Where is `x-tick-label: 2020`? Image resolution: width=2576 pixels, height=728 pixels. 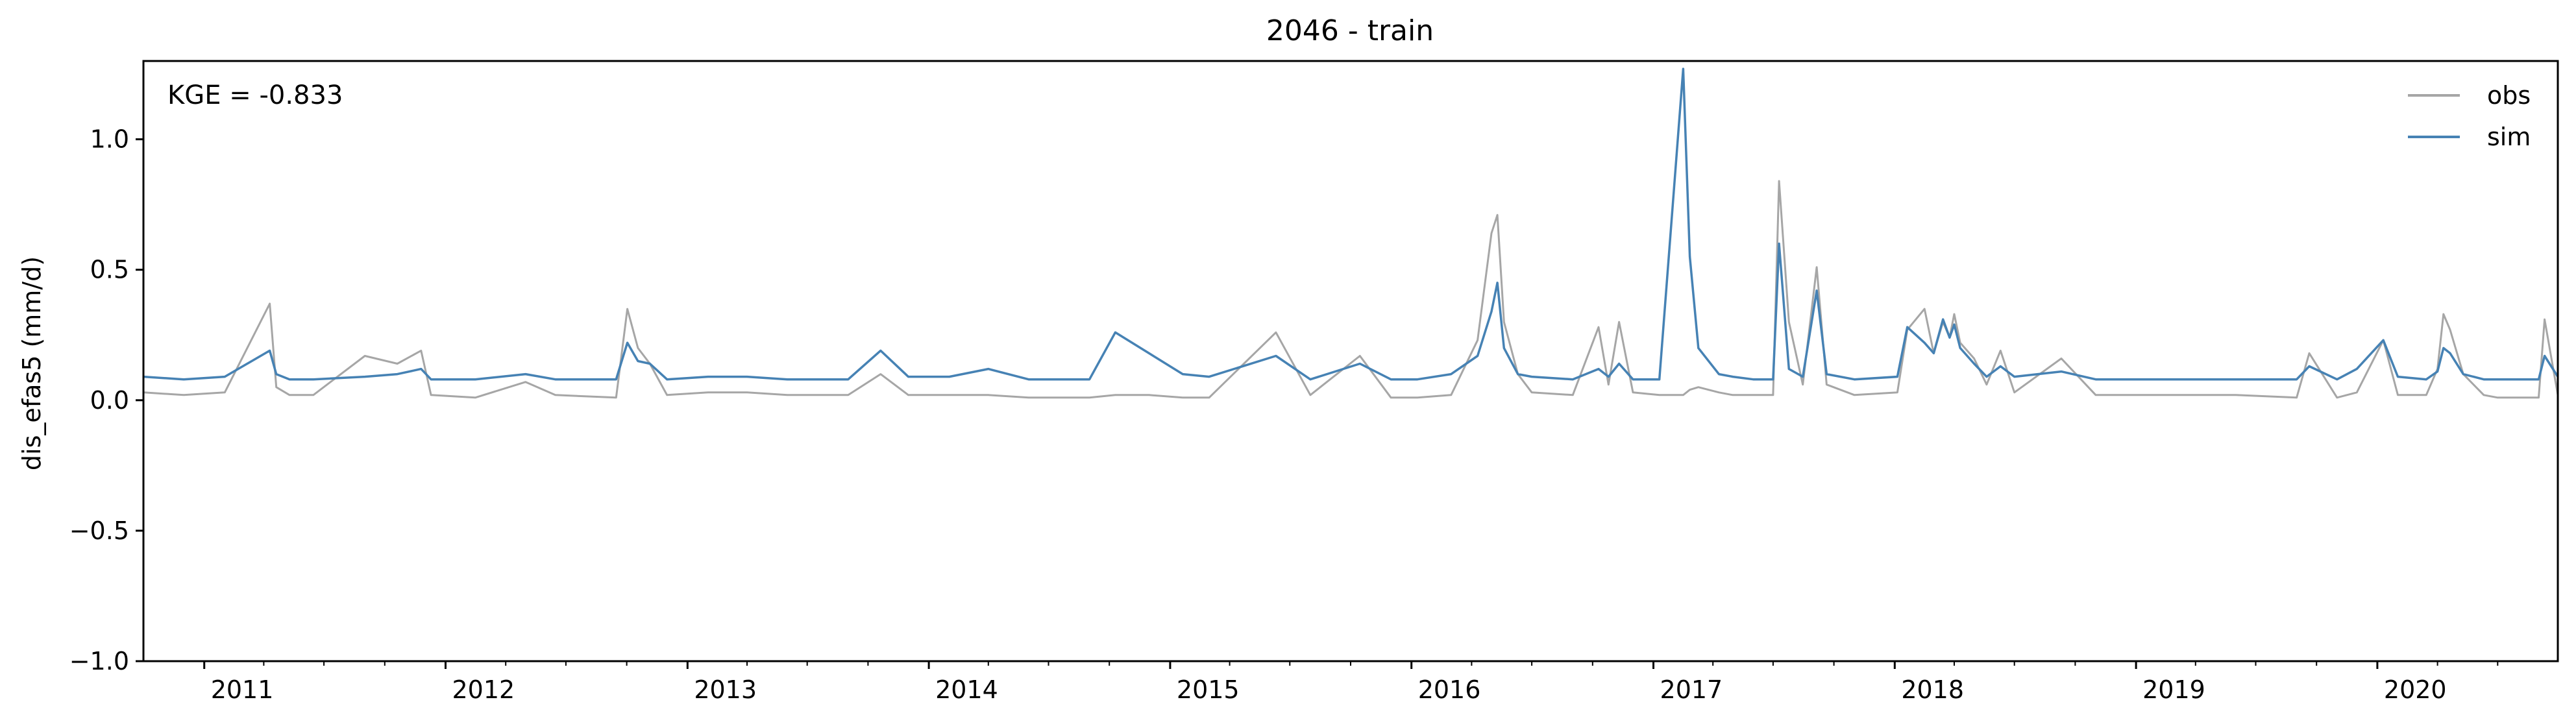 x-tick-label: 2020 is located at coordinates (2415, 689).